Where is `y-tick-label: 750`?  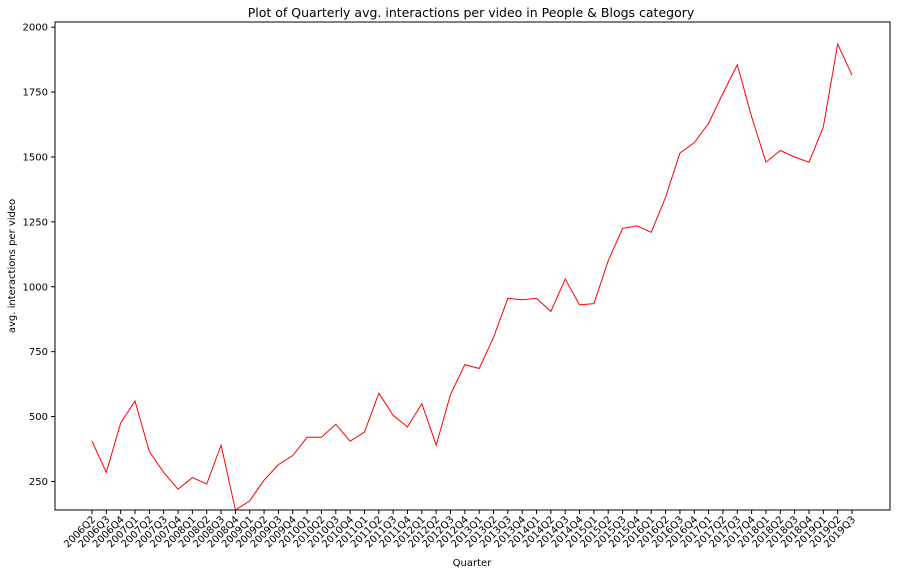
y-tick-label: 750 is located at coordinates (38, 352).